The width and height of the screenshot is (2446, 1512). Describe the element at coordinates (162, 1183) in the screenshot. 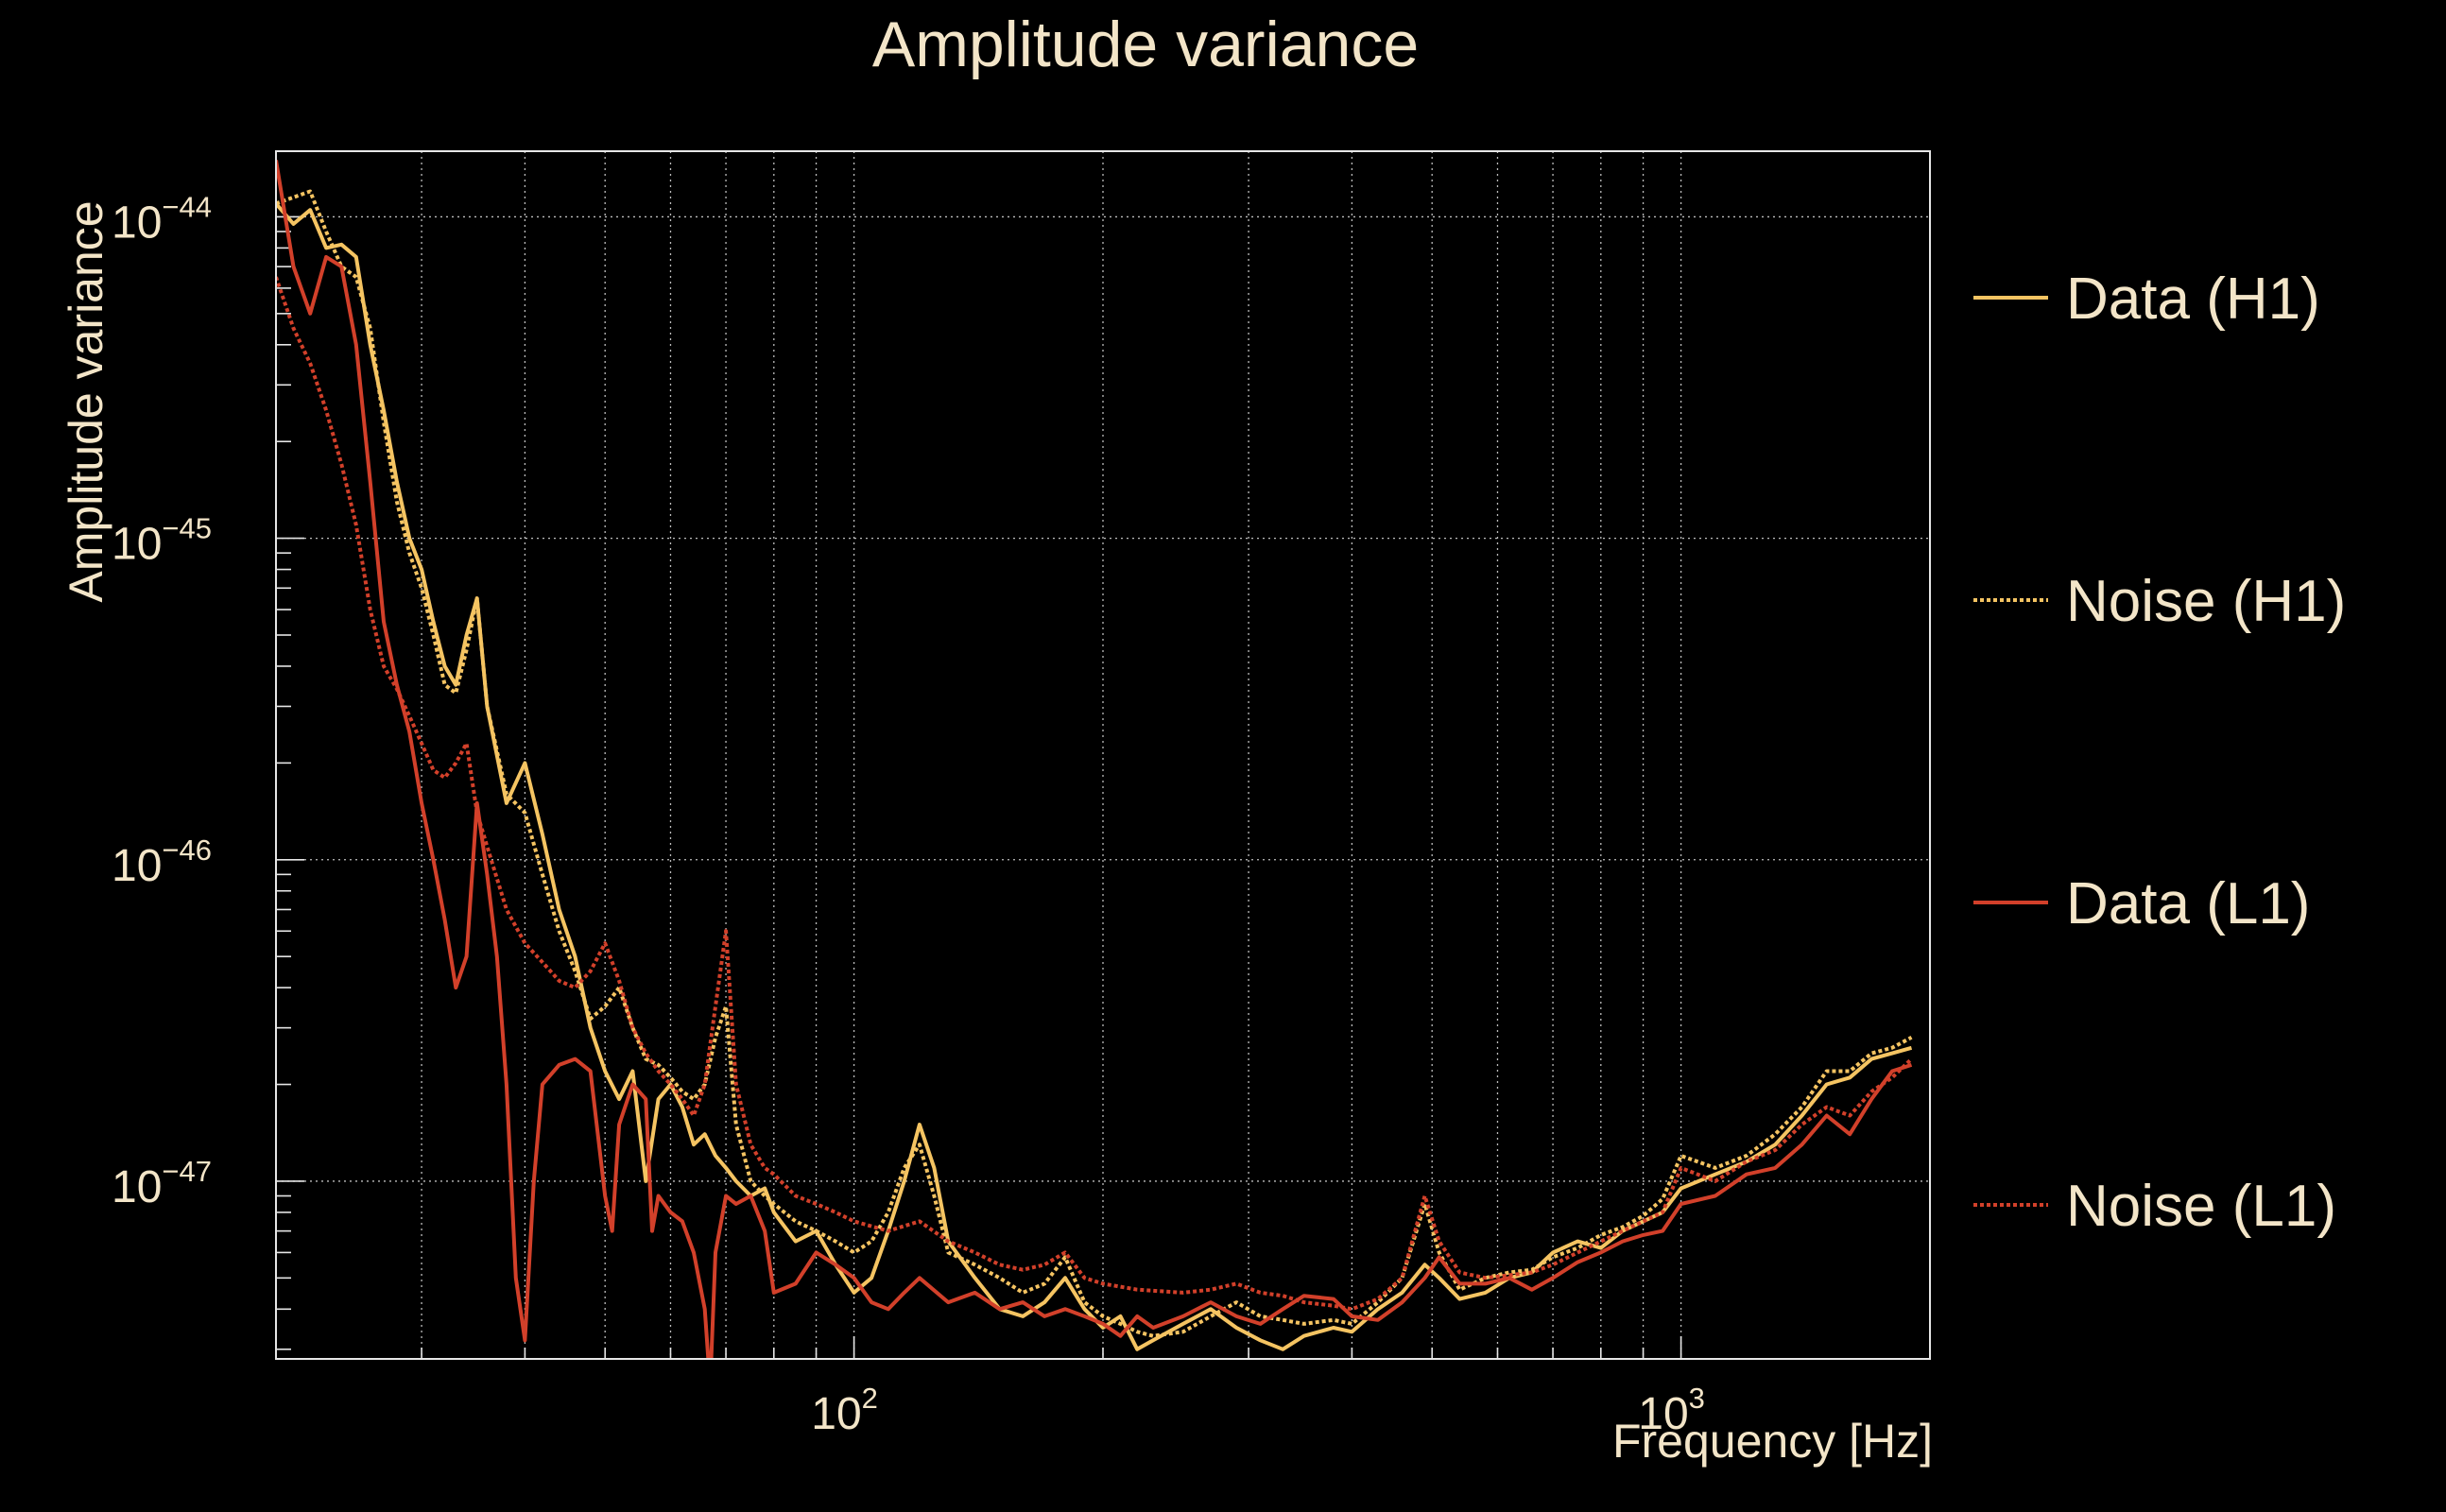

I see `y-tick-label: 10−47` at that location.